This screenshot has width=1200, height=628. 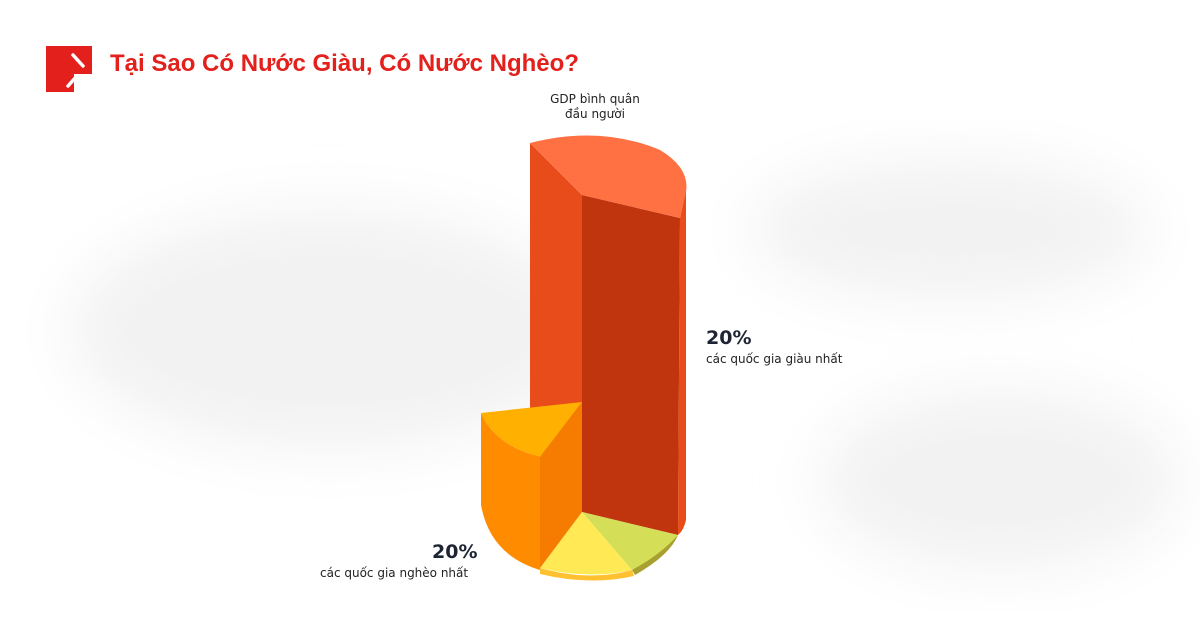 I want to click on page-title: Tại Sao Có Nước Giàu, Có Nước Nghèo?, so click(x=344, y=63).